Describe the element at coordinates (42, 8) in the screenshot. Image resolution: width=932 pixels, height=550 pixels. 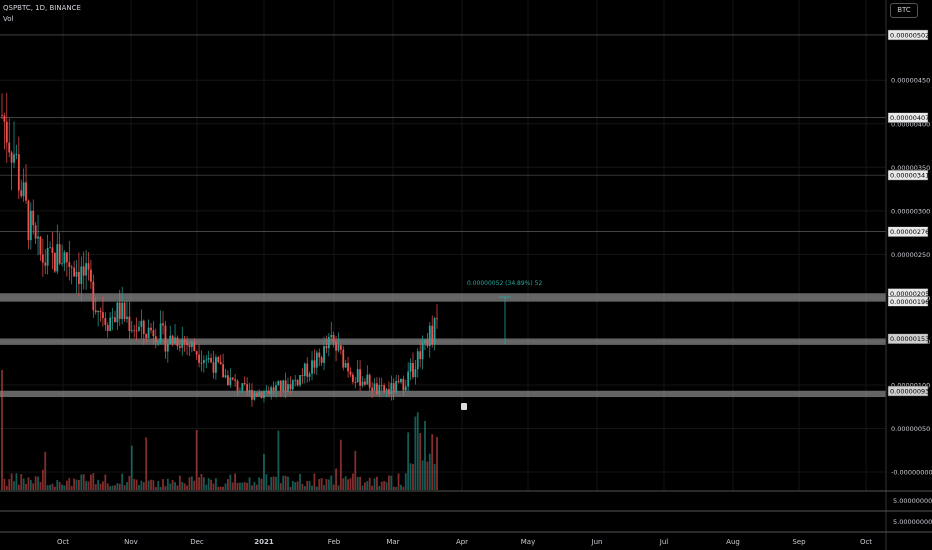
I see `symbol-title: QSPBTC, 1D, BINANCE` at that location.